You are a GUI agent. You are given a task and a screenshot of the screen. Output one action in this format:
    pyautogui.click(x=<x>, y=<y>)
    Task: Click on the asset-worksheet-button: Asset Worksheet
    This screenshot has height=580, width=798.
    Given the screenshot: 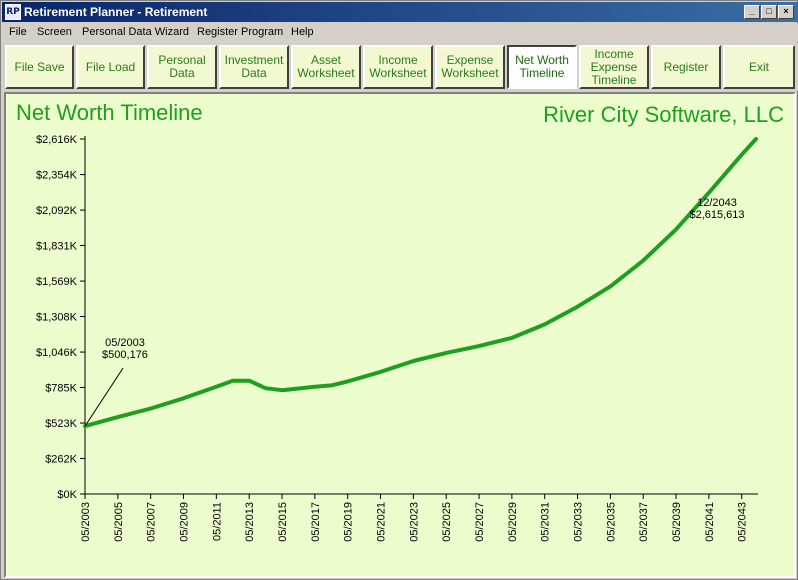 What is the action you would take?
    pyautogui.click(x=326, y=67)
    